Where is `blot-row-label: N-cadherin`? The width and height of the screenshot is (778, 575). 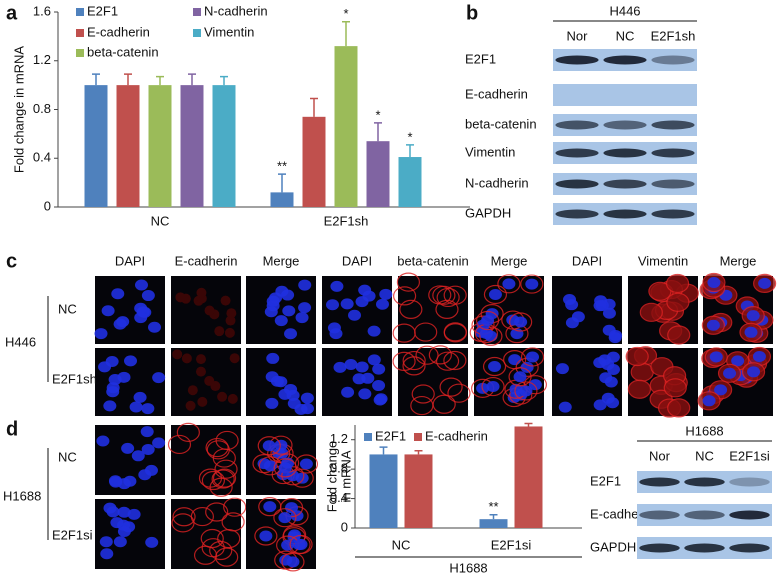 blot-row-label: N-cadherin is located at coordinates (497, 182).